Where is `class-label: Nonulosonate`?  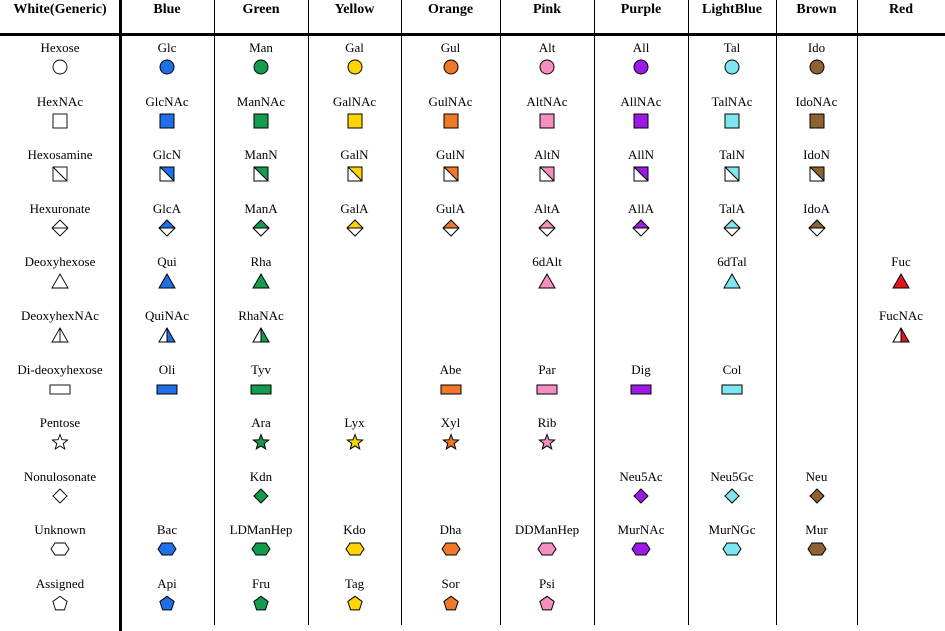
class-label: Nonulosonate is located at coordinates (60, 476).